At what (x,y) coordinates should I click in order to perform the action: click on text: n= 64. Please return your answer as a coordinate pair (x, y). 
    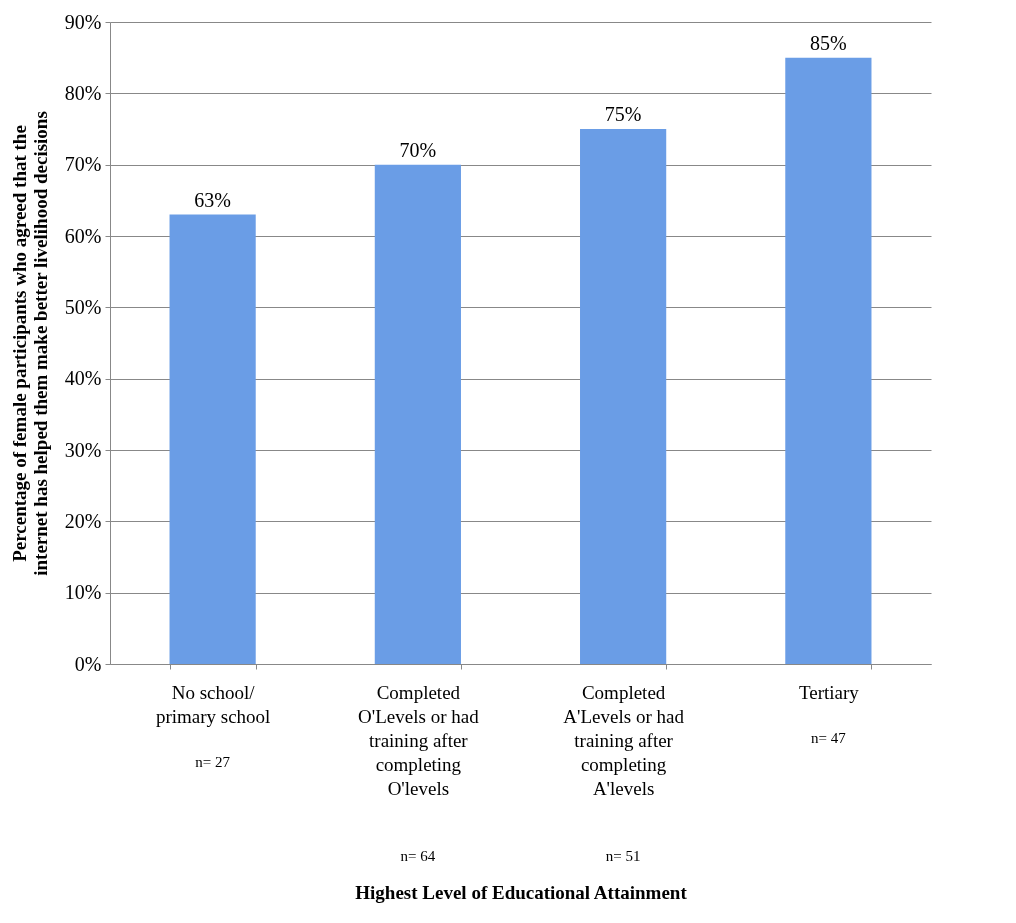
    Looking at the image, I should click on (418, 856).